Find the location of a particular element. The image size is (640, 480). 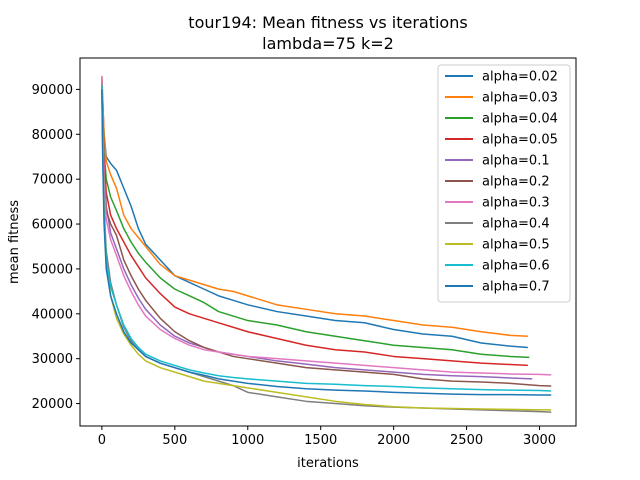

x-tick-label: 1000 is located at coordinates (247, 440).